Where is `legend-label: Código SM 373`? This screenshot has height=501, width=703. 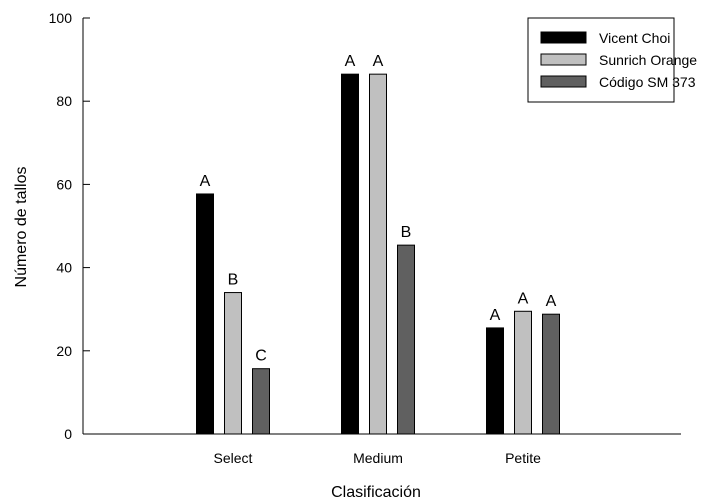
legend-label: Código SM 373 is located at coordinates (647, 82).